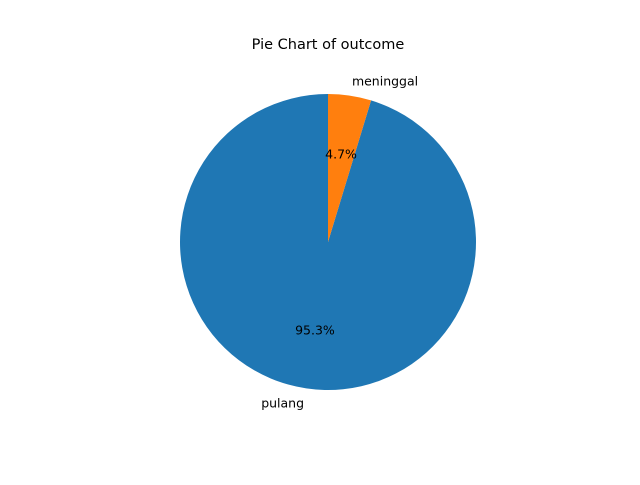 The width and height of the screenshot is (640, 485). I want to click on pie-category-label-pulang: pulang, so click(282, 403).